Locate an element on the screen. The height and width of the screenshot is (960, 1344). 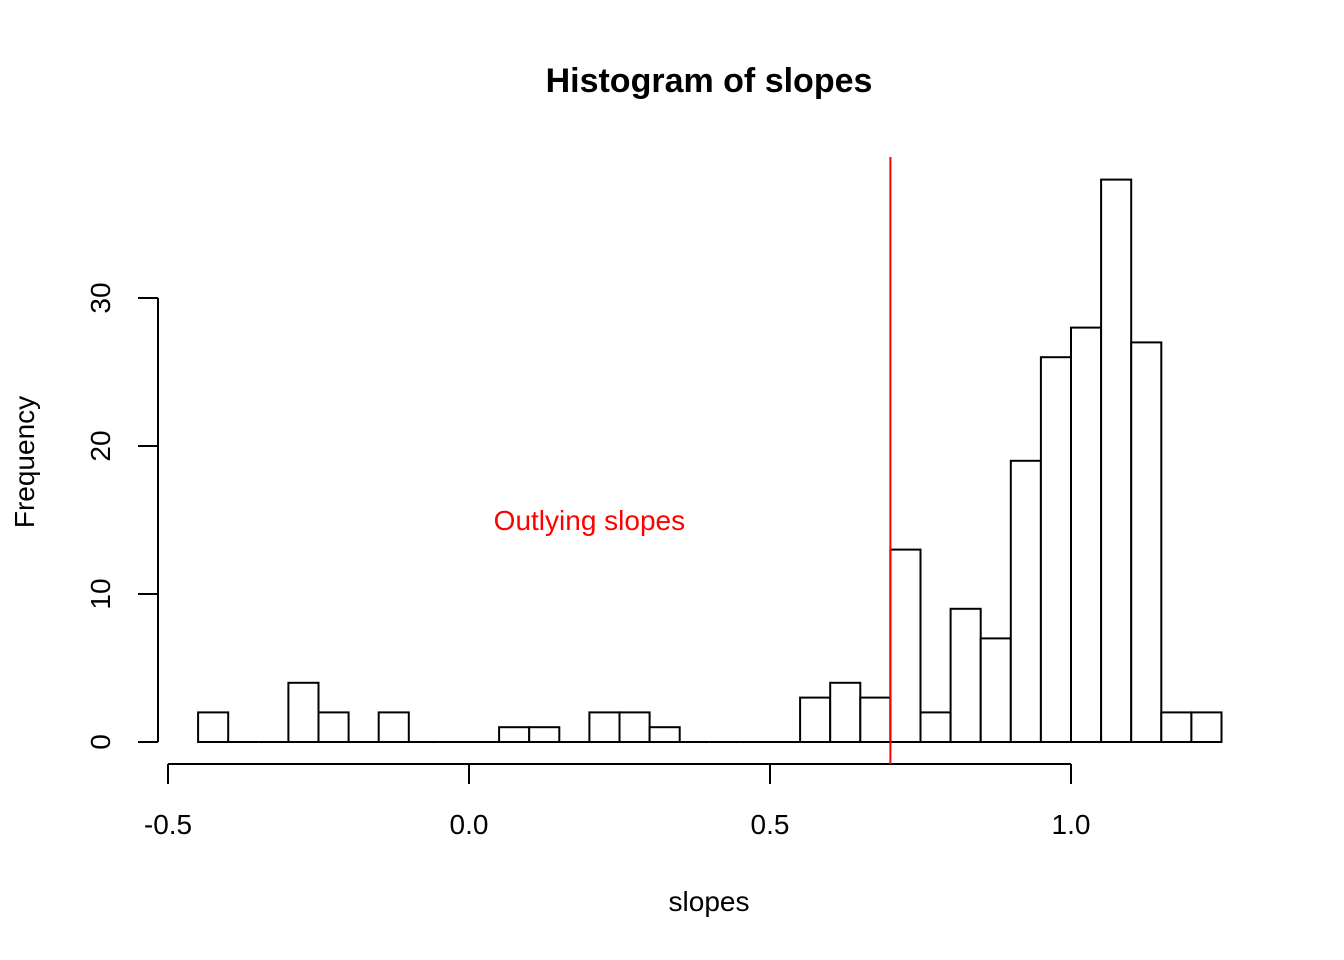
y-axis-label: Frequency is located at coordinates (24, 462).